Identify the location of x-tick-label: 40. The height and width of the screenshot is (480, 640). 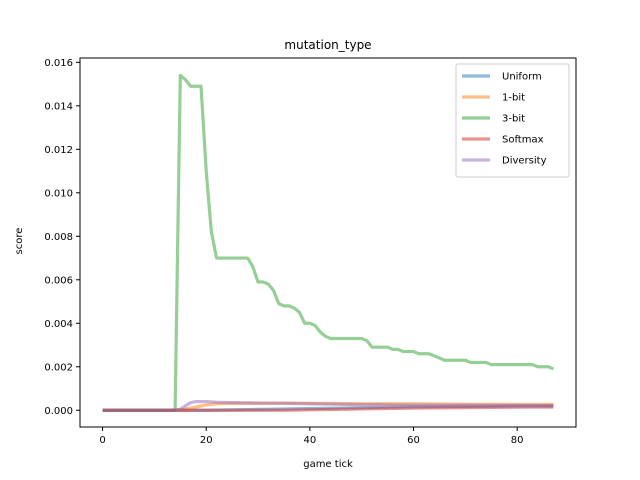
(309, 440).